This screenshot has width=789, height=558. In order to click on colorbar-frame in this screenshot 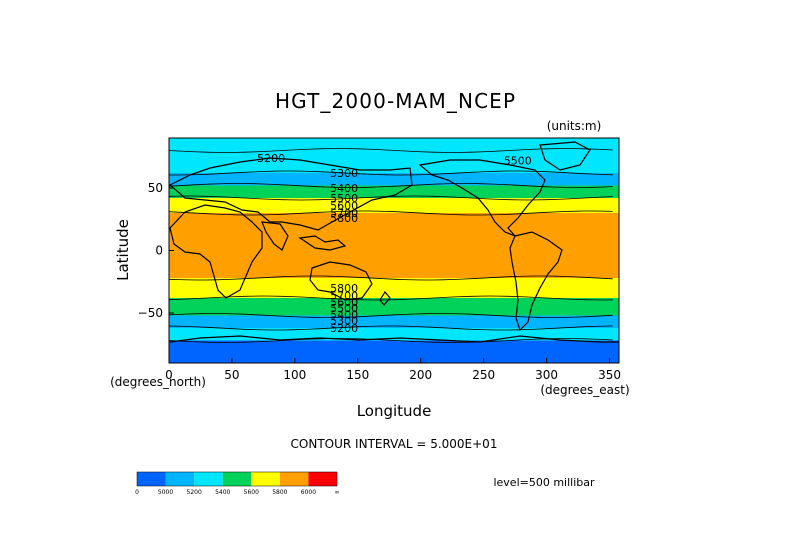, I will do `click(237, 479)`.